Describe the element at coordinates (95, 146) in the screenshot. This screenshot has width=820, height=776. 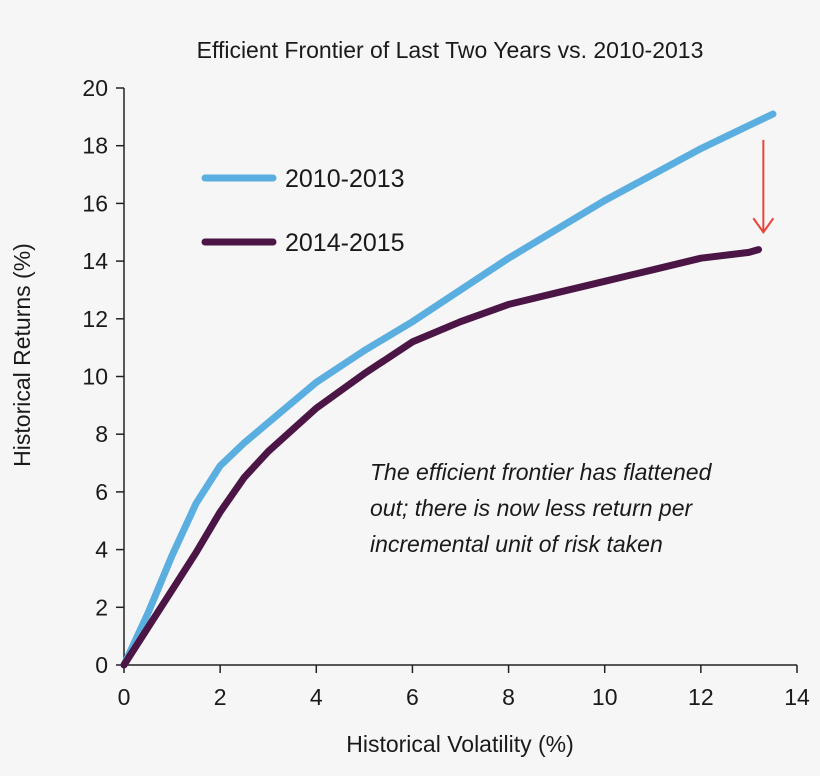
I see `y-tick-label: 18` at that location.